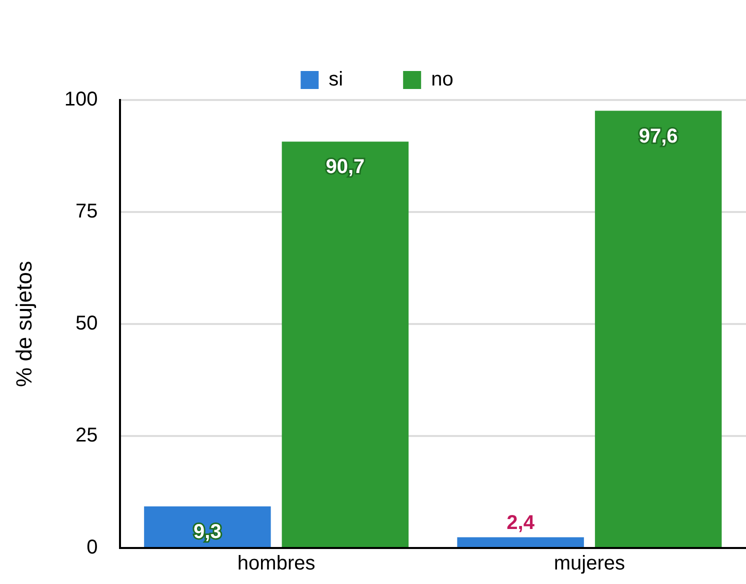  Describe the element at coordinates (336, 79) in the screenshot. I see `legend-label: si` at that location.